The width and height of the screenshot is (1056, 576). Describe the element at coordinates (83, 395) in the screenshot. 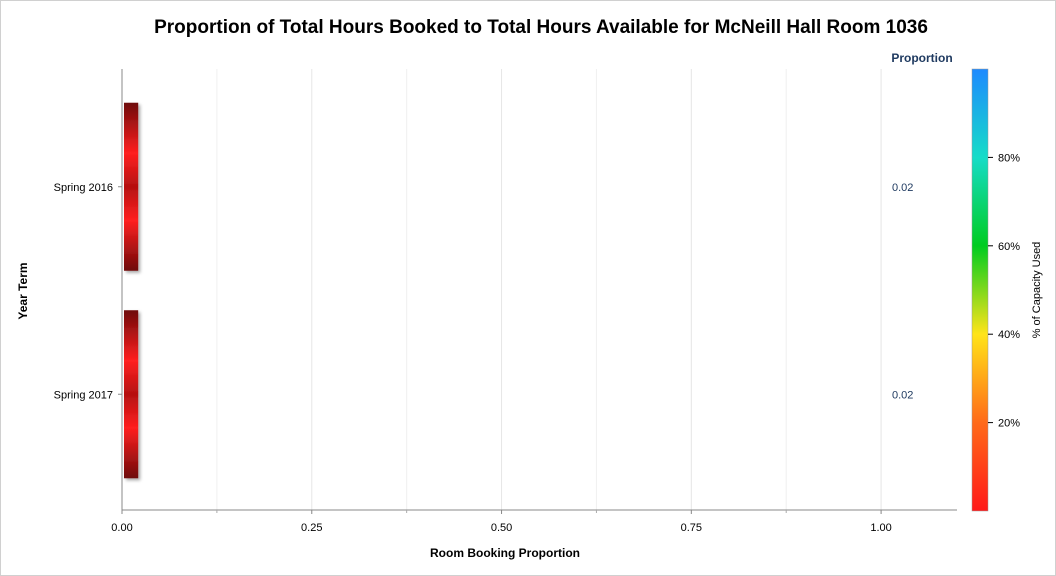

I see `y-tick-label: Spring 2017` at that location.